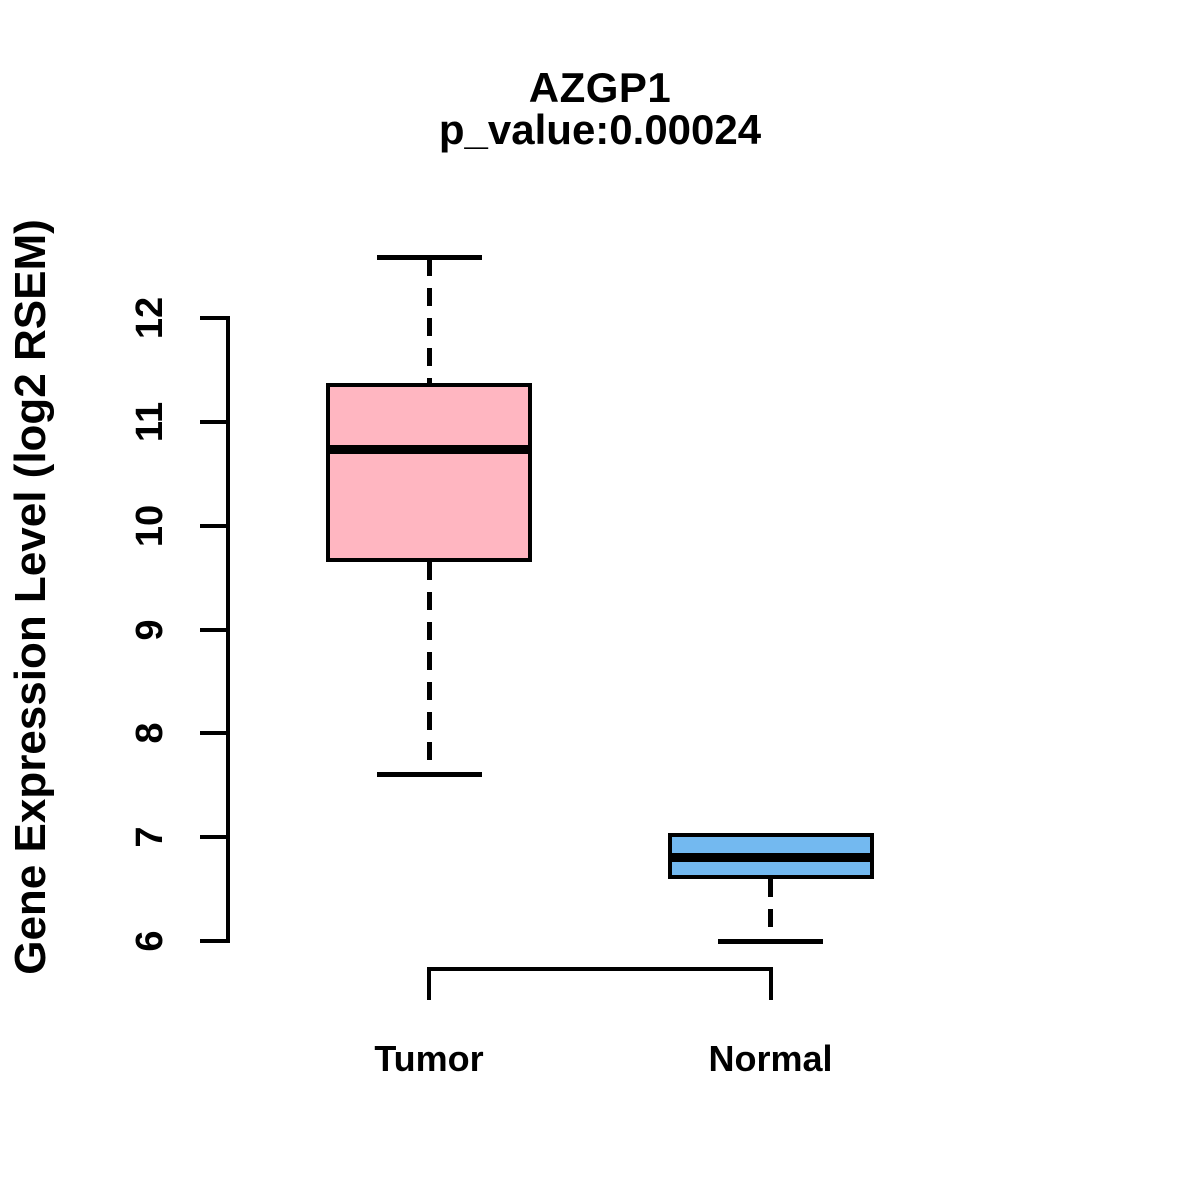  What do you see at coordinates (600, 129) in the screenshot?
I see `chart-pvalue-subtitle: p_value:0.00024` at bounding box center [600, 129].